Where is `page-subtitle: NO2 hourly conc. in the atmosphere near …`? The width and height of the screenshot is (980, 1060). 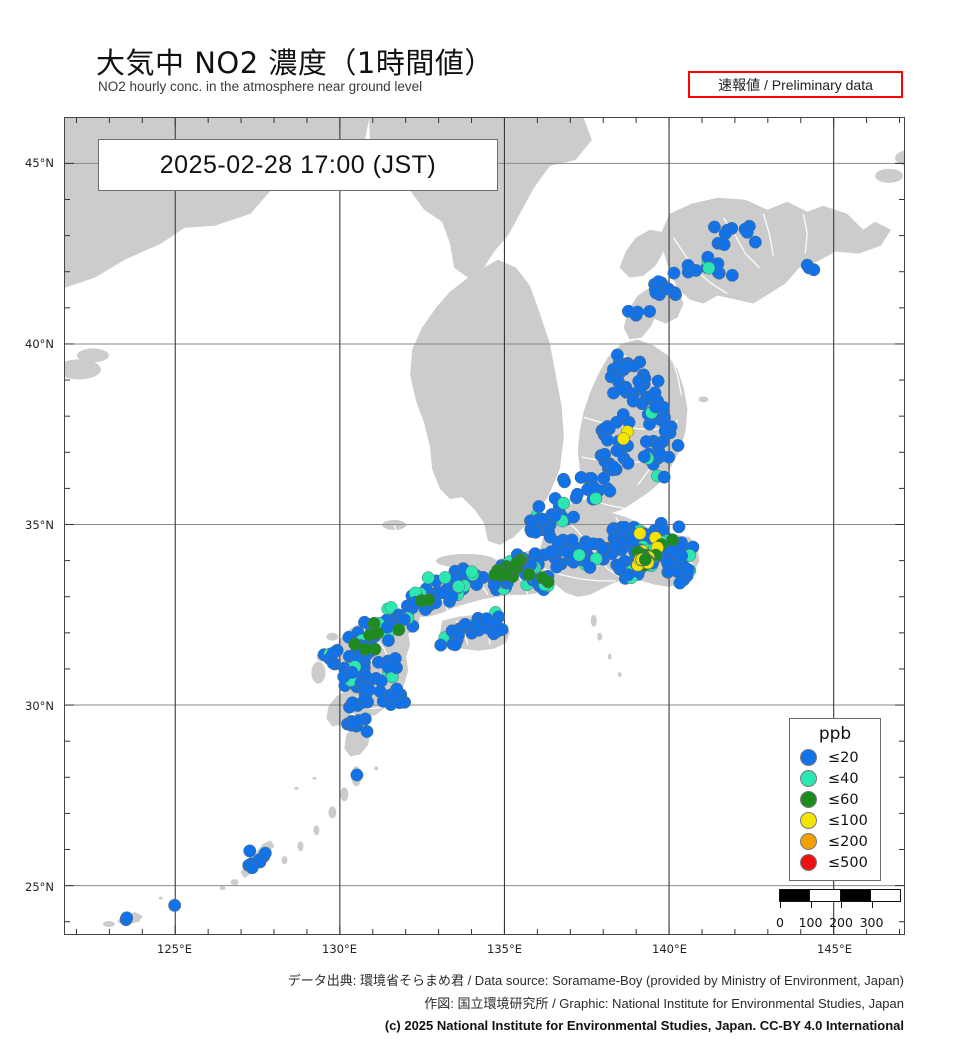 page-subtitle: NO2 hourly conc. in the atmosphere near … is located at coordinates (260, 86).